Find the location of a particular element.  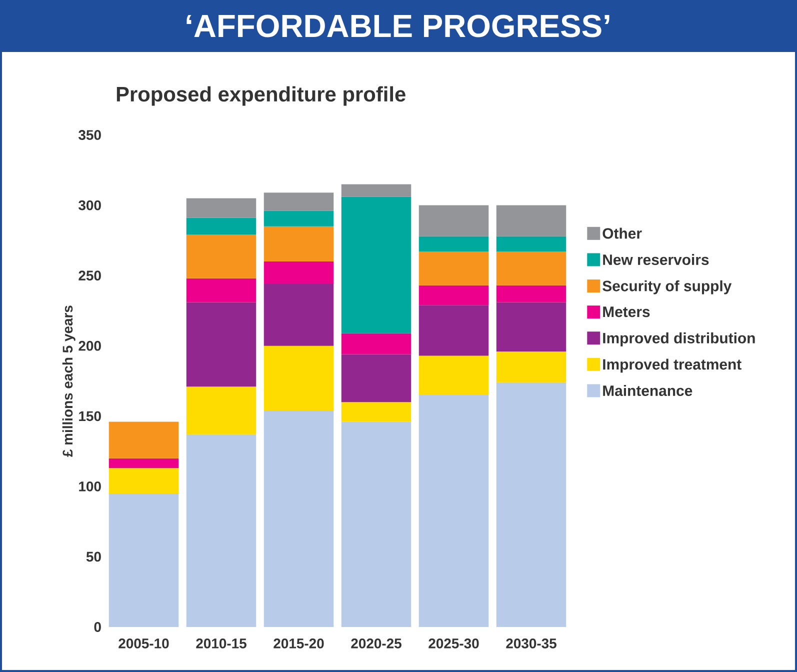

chart-title: ‘AFFORDABLE PROGRESS’ is located at coordinates (398, 26).